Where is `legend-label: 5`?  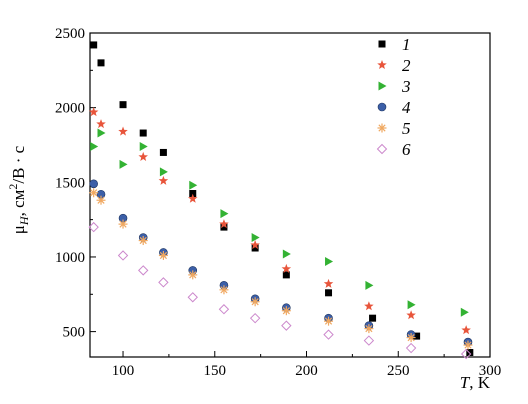
legend-label: 5 is located at coordinates (406, 128).